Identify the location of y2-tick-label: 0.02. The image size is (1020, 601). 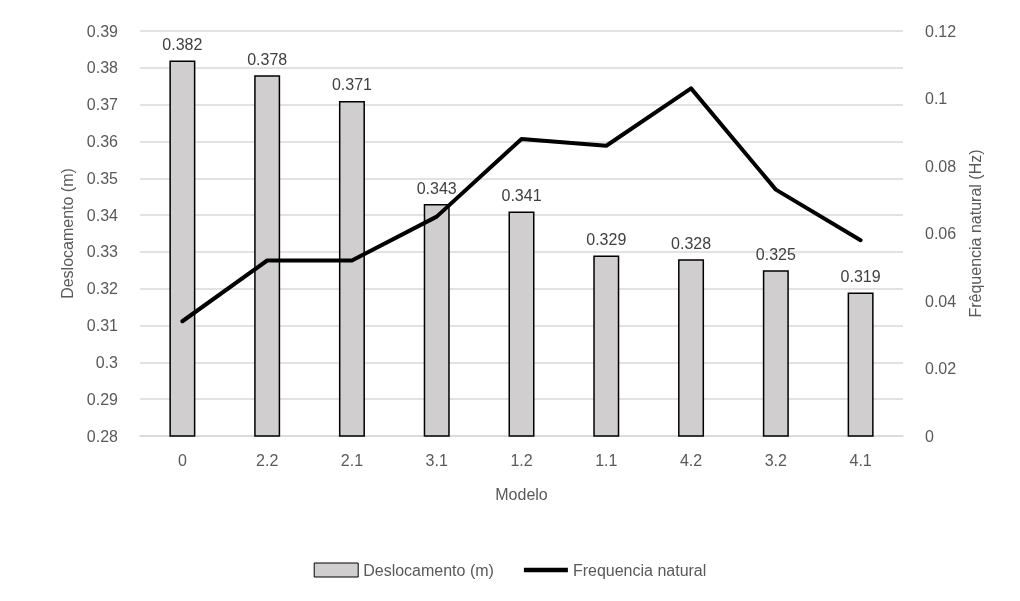
(941, 368).